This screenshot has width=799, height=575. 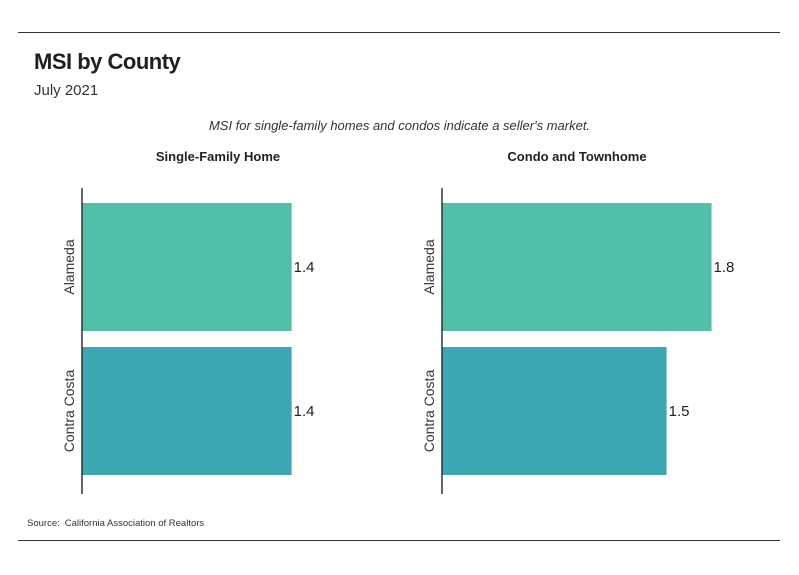 What do you see at coordinates (679, 411) in the screenshot?
I see `value-label: 1.5` at bounding box center [679, 411].